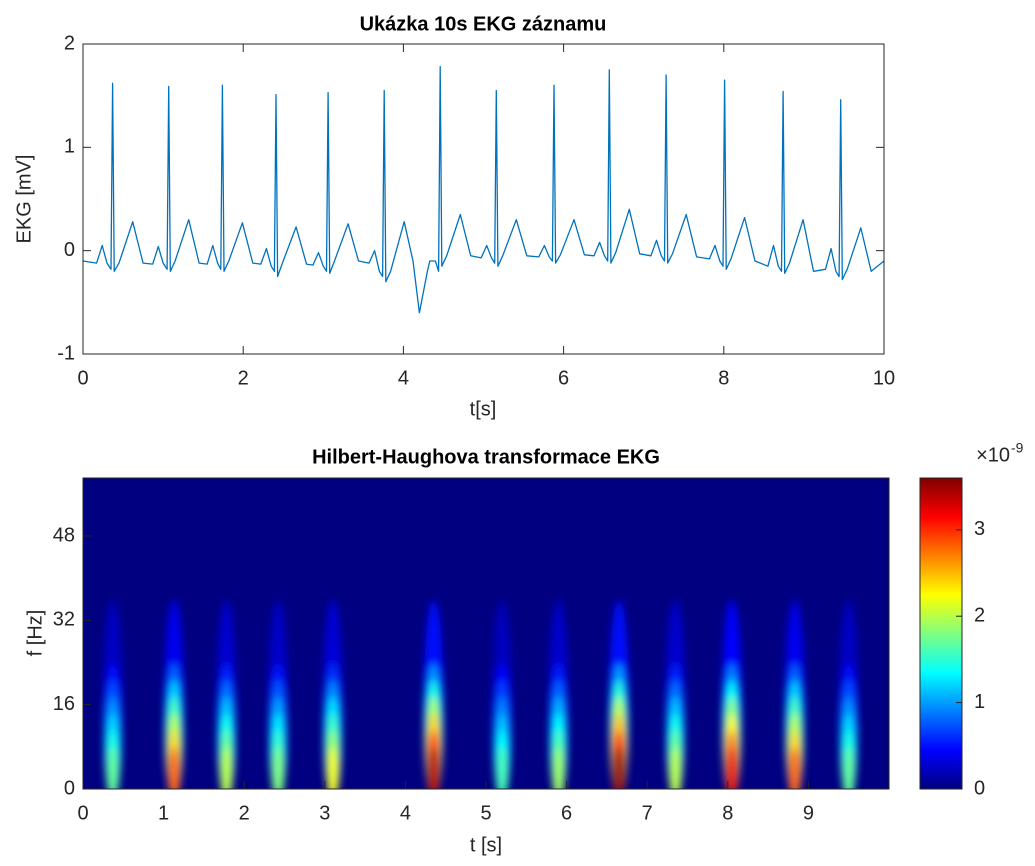 This screenshot has width=1035, height=866. Describe the element at coordinates (993, 455) in the screenshot. I see `colorbar-base: ×10` at that location.